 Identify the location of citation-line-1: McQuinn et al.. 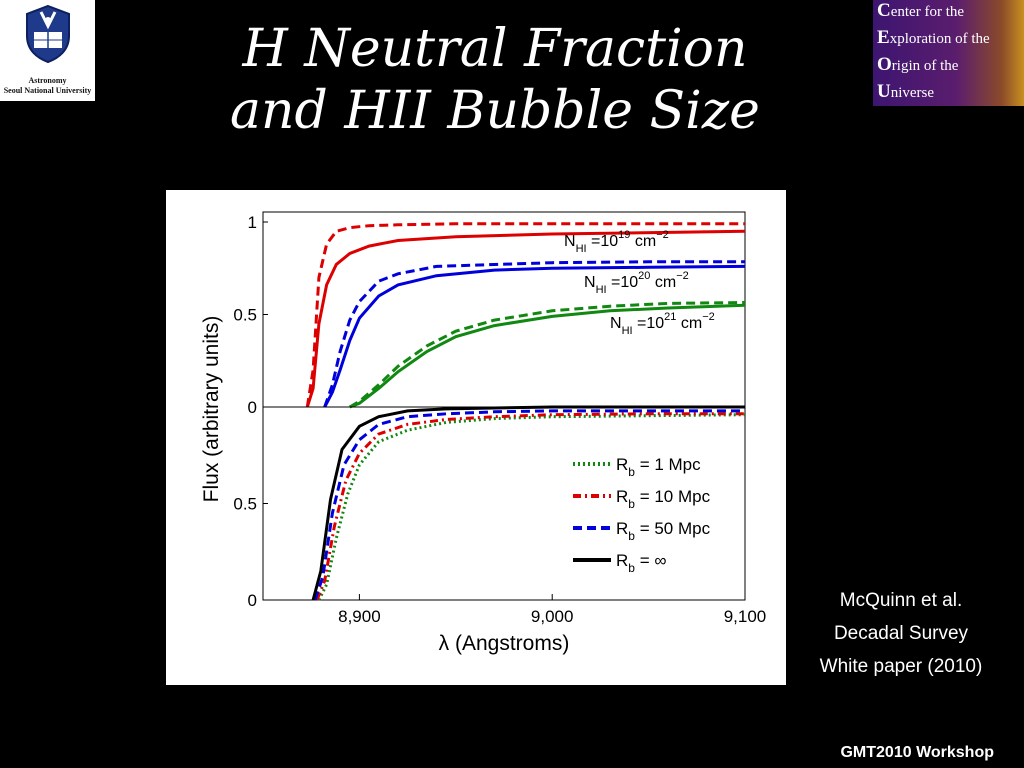
(901, 600).